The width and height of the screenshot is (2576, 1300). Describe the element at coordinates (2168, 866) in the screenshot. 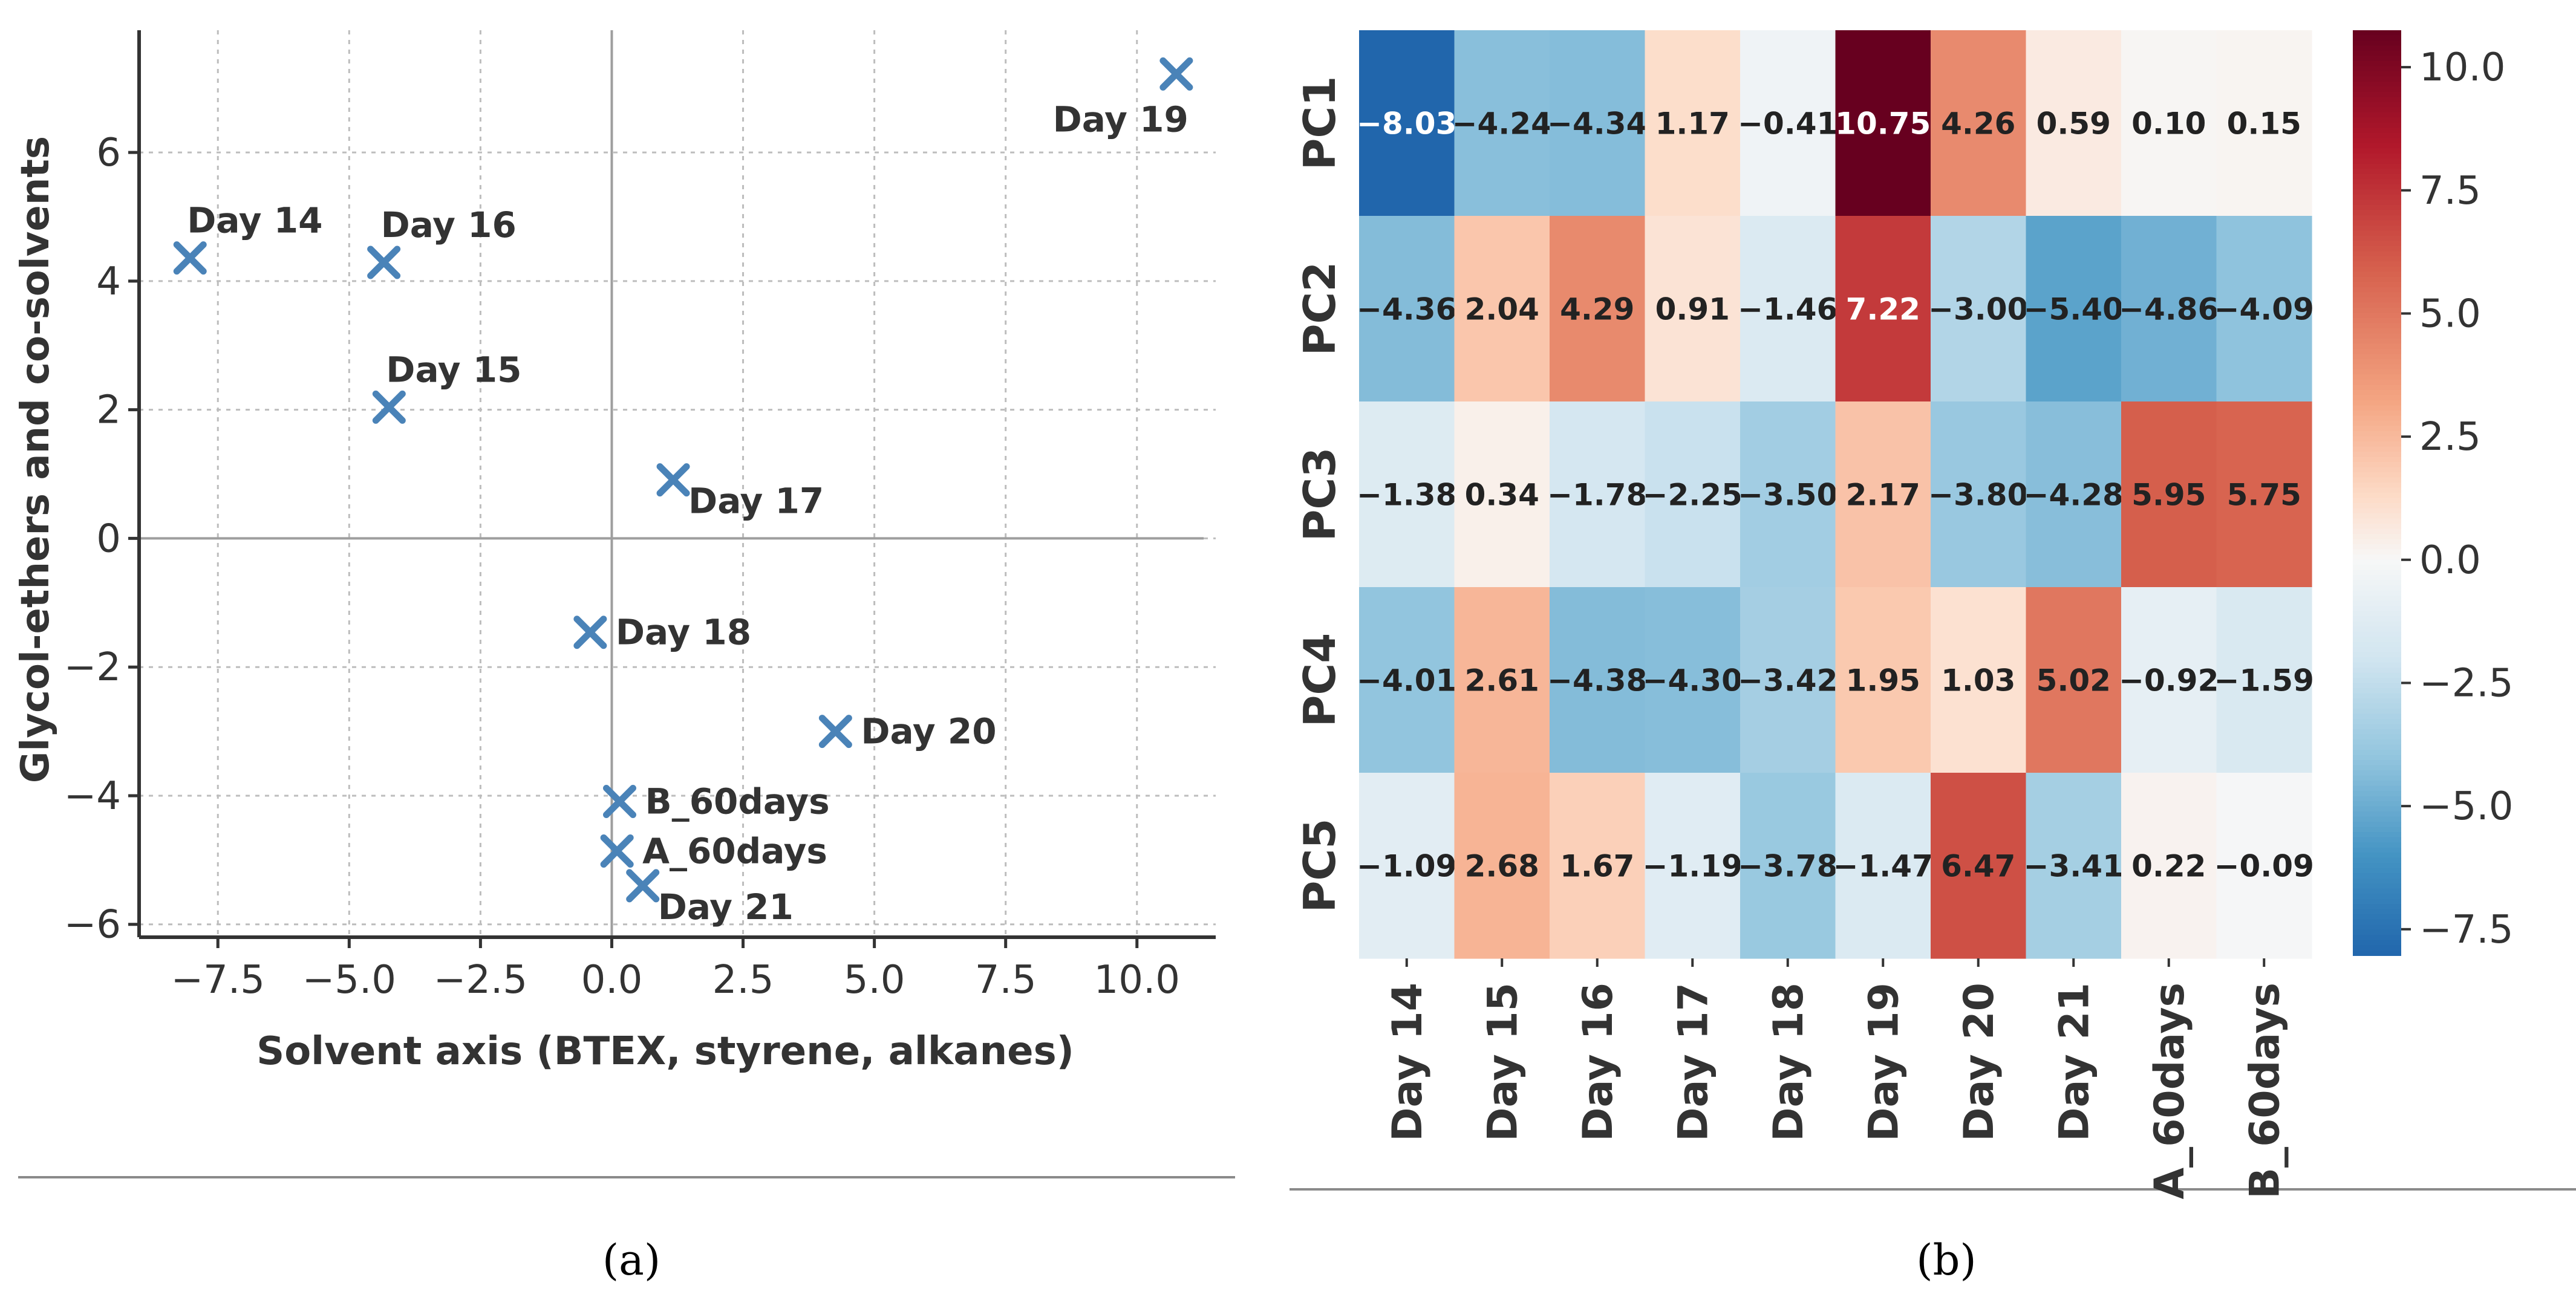

I see `cell-value-label: 0.22` at that location.